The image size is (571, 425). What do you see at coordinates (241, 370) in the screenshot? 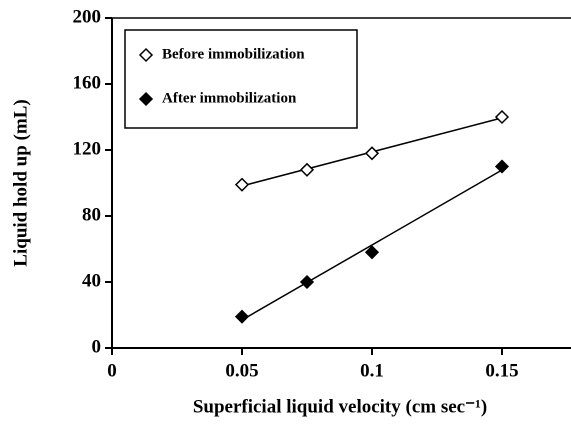
I see `x-tick-label: 0.05` at bounding box center [241, 370].